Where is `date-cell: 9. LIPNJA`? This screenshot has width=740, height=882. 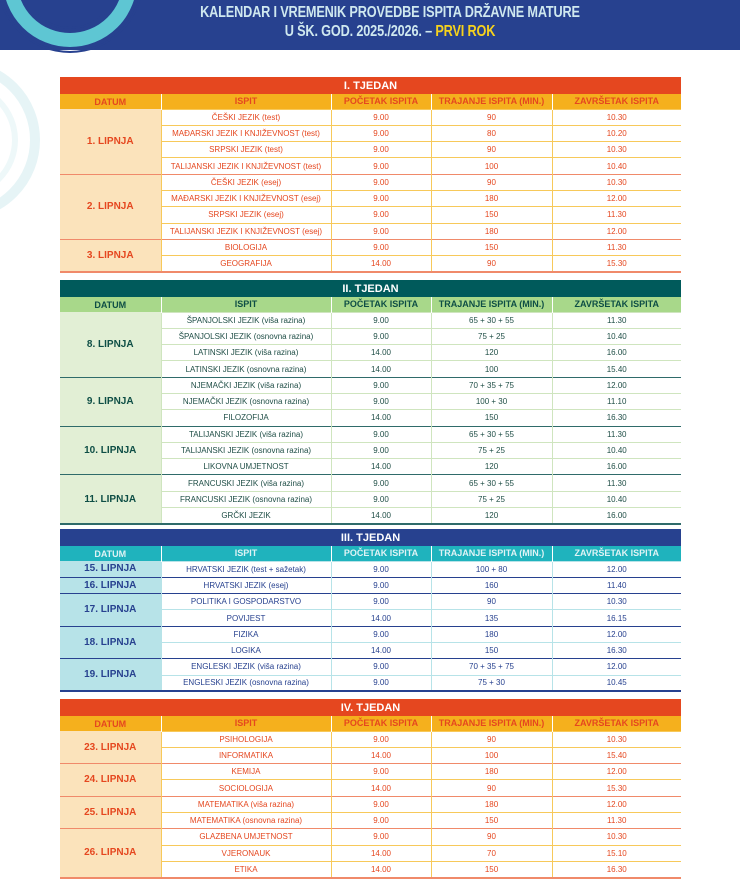
date-cell: 9. LIPNJA is located at coordinates (110, 401).